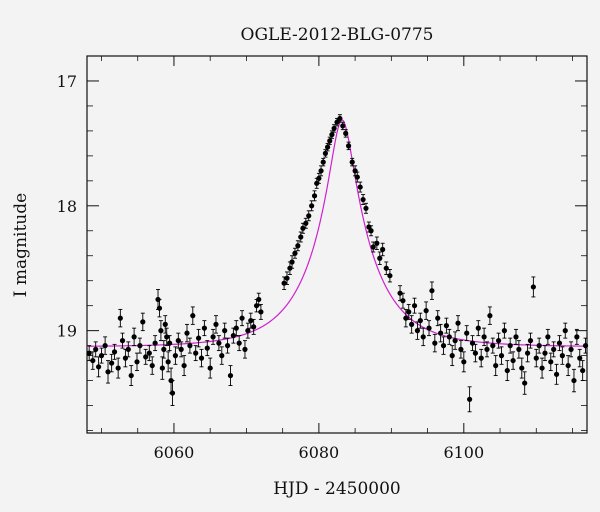 This screenshot has width=600, height=512. Describe the element at coordinates (67, 206) in the screenshot. I see `y-tick-label: 18` at that location.